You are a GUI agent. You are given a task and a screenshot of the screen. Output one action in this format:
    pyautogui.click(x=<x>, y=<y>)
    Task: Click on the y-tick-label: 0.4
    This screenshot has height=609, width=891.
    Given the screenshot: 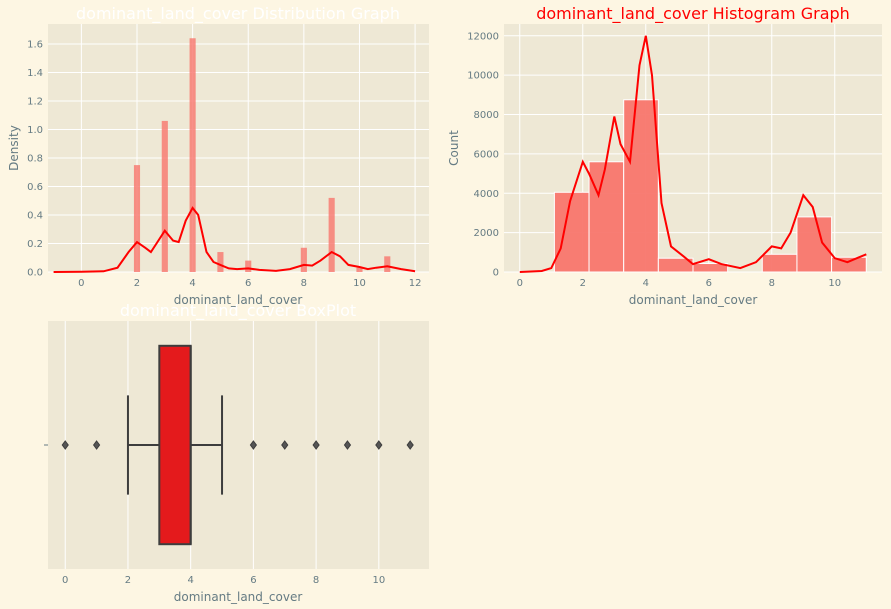 What is the action you would take?
    pyautogui.click(x=35, y=215)
    